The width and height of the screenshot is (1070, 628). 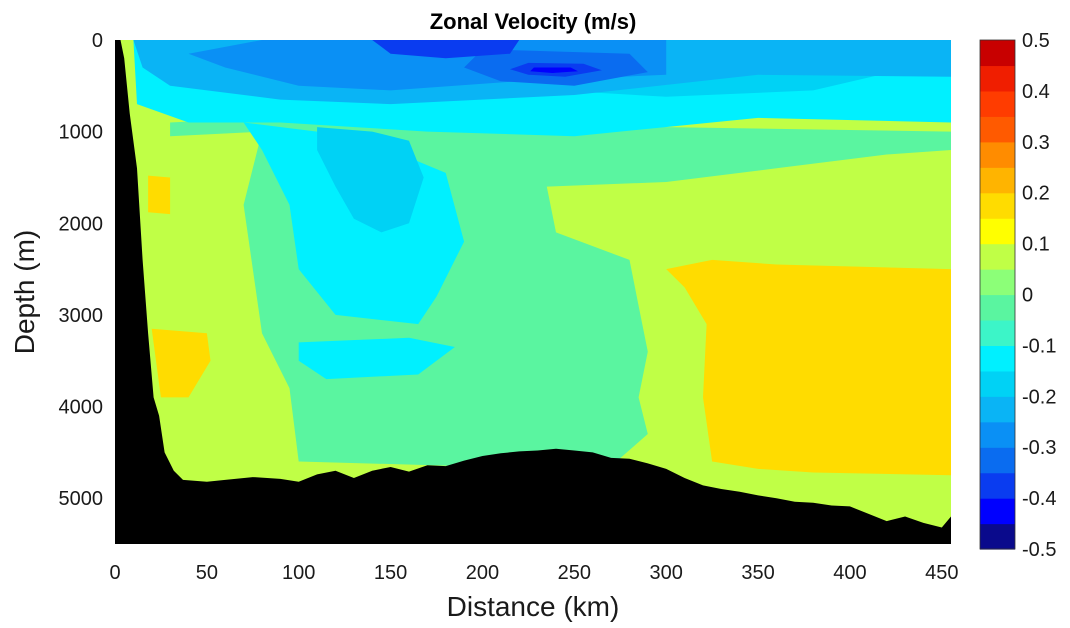 What do you see at coordinates (1027, 296) in the screenshot?
I see `colorbar-tick-label: 0` at bounding box center [1027, 296].